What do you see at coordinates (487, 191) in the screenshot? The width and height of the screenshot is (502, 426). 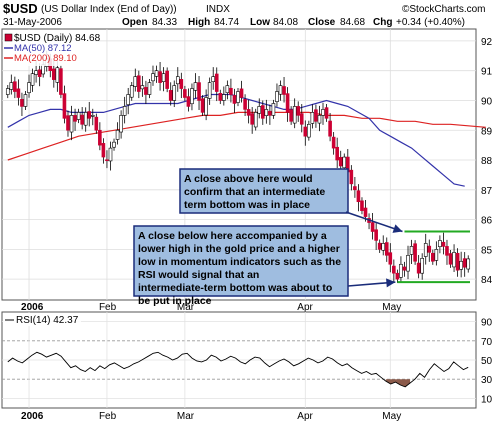 I see `price-y-tick-label: 87` at bounding box center [487, 191].